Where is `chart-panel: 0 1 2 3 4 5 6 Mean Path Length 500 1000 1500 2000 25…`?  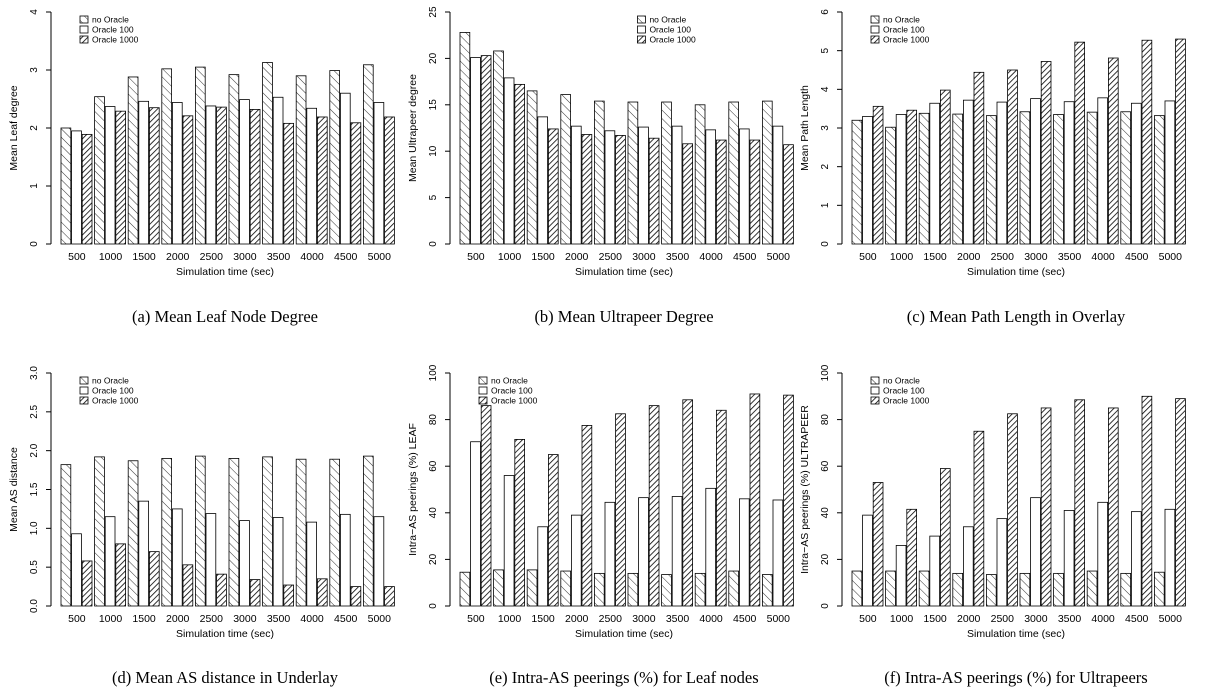
chart-panel: 0 1 2 3 4 5 6 Mean Path Length 500 1000 1500 2000 25… is located at coordinates (992, 167).